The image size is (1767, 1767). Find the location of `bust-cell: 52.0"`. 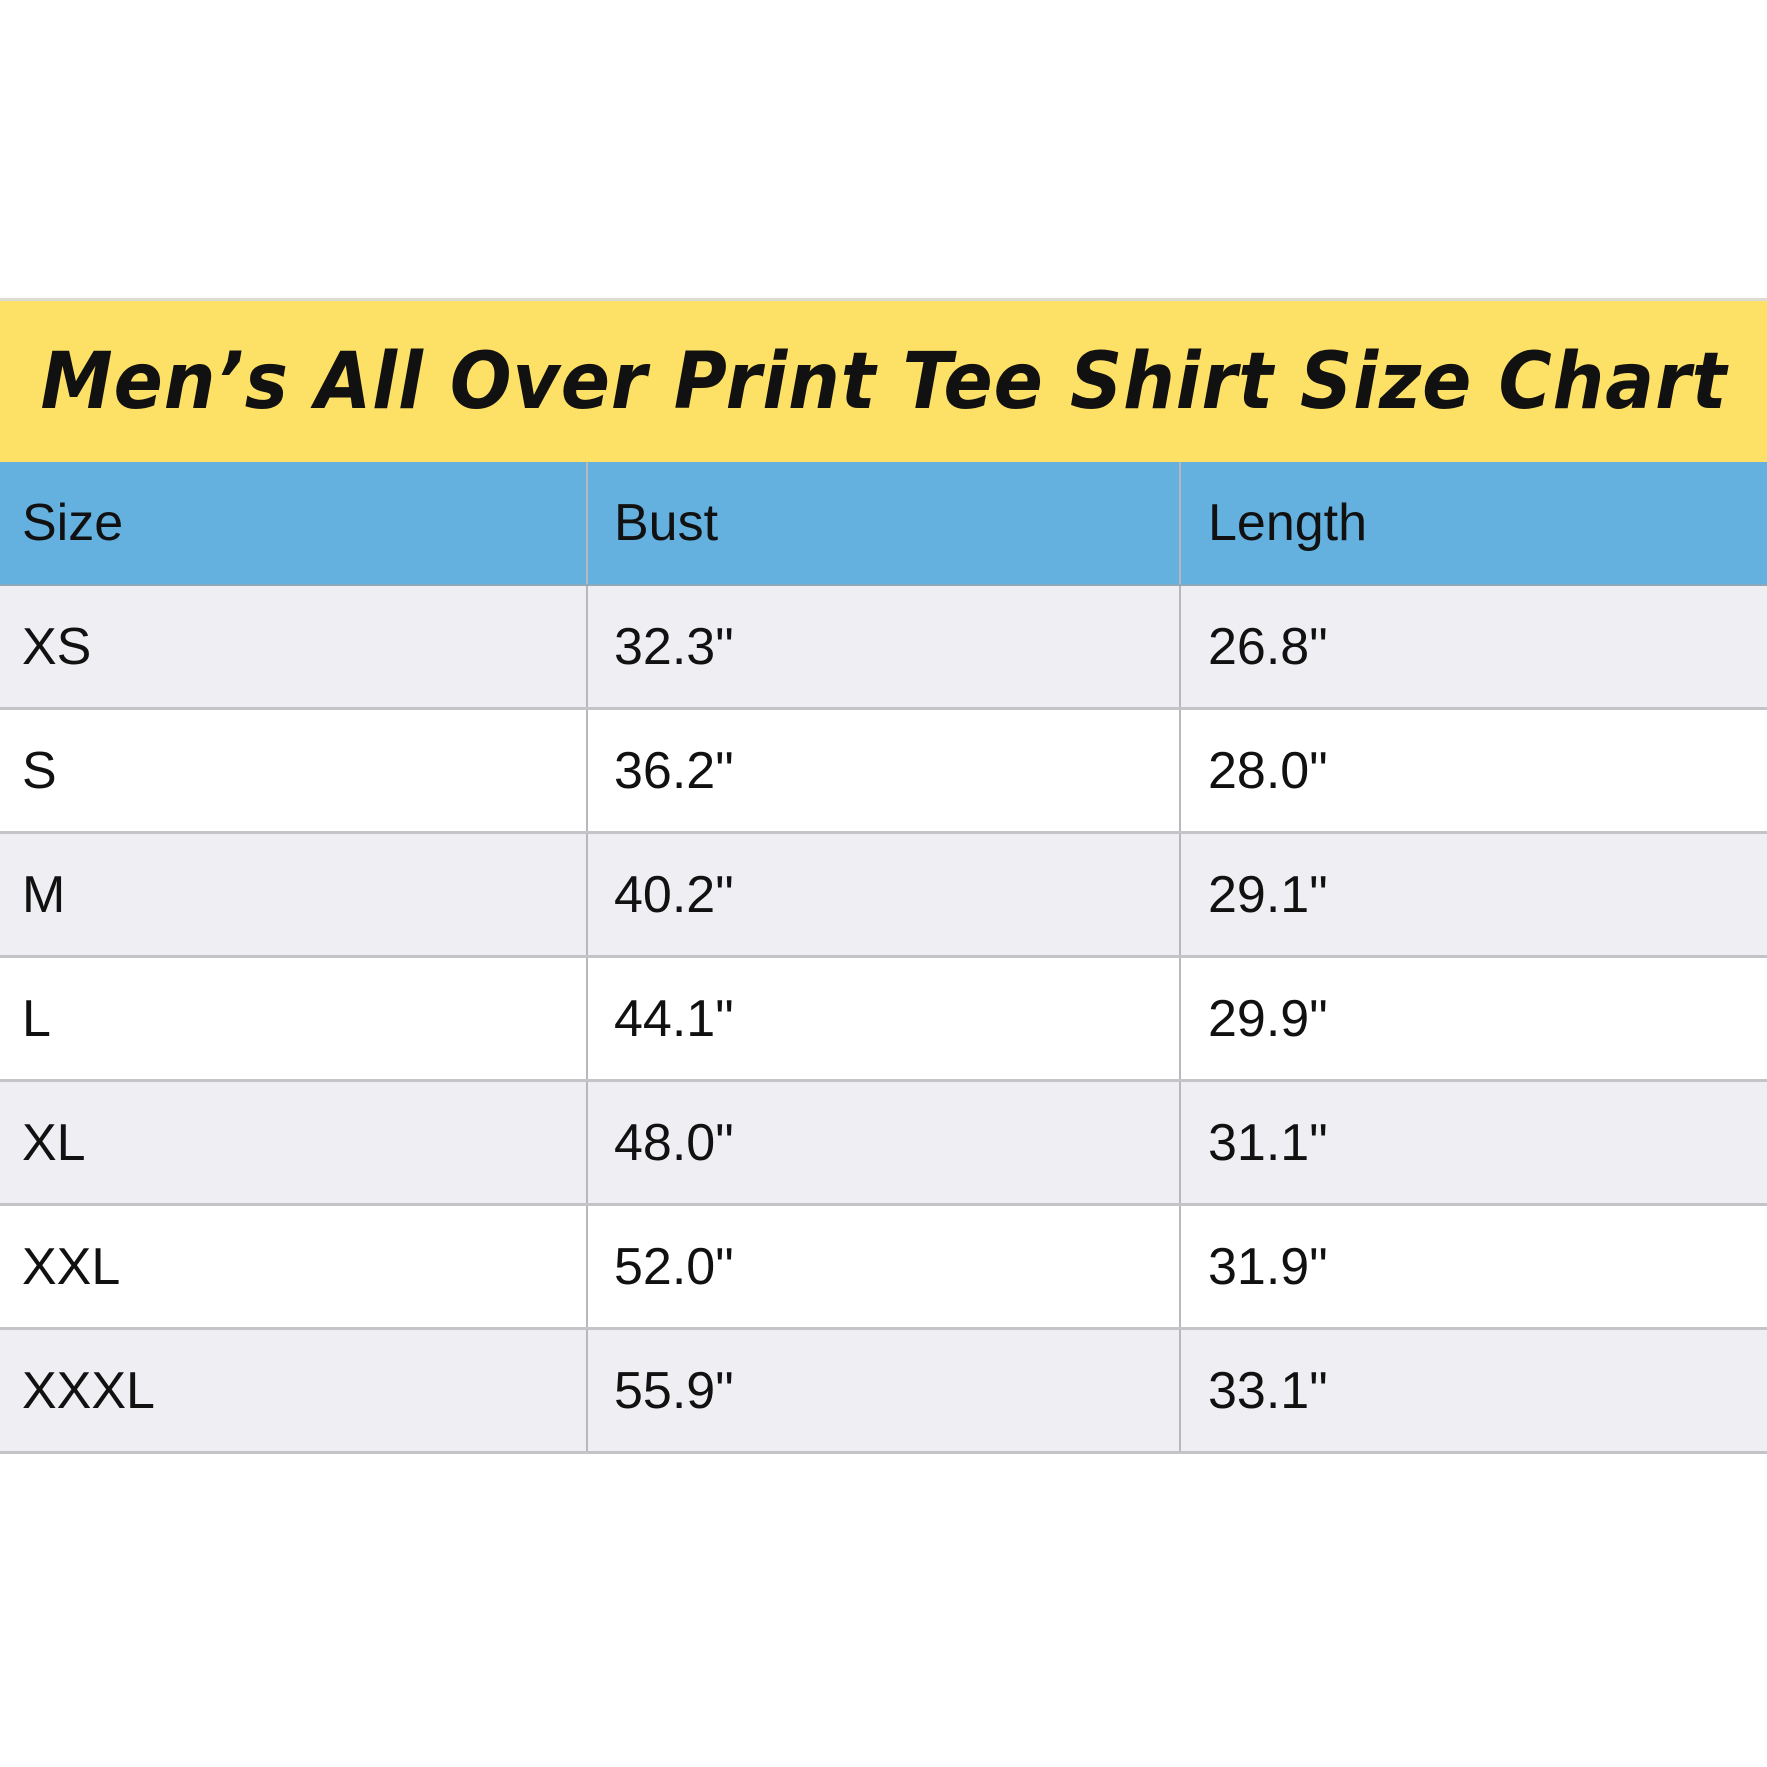

bust-cell: 52.0" is located at coordinates (884, 1266).